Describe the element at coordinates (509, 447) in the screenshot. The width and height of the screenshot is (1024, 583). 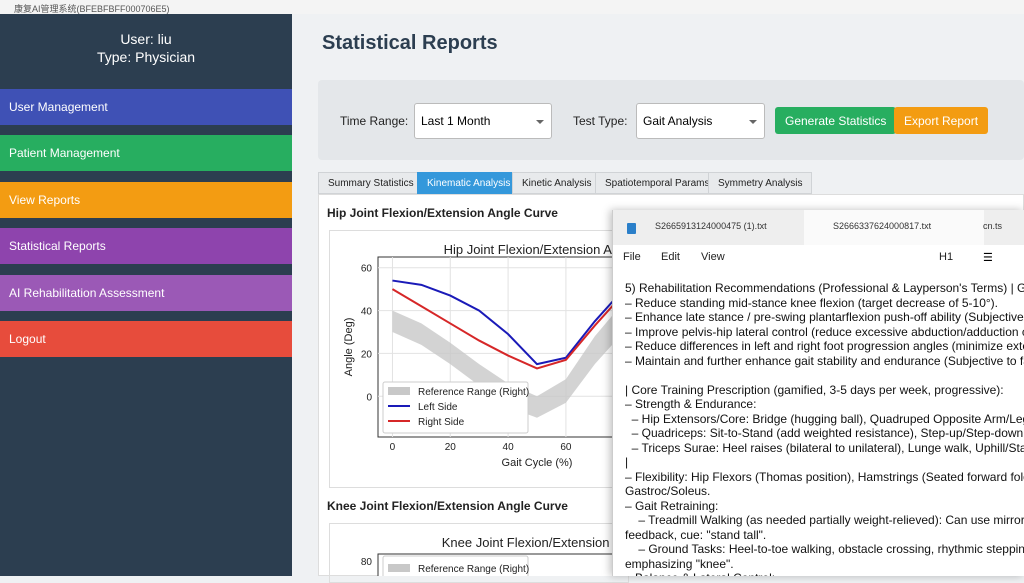
I see `x-tick-label: 40` at that location.